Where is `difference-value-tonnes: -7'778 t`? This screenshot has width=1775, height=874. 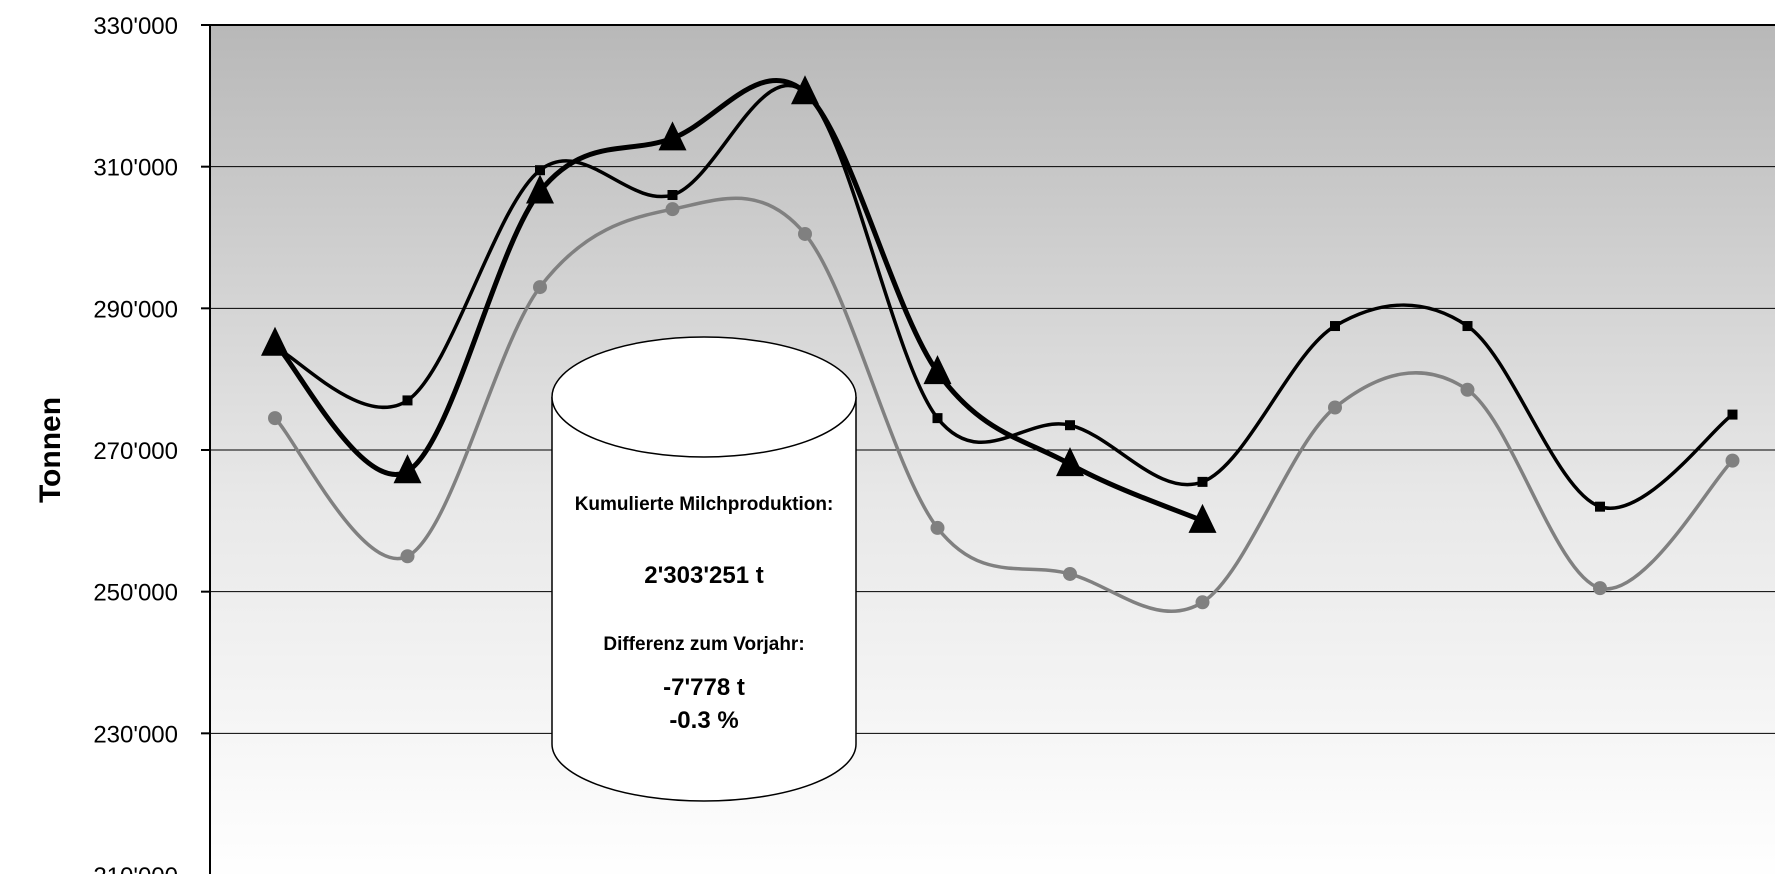
difference-value-tonnes: -7'778 t is located at coordinates (704, 687).